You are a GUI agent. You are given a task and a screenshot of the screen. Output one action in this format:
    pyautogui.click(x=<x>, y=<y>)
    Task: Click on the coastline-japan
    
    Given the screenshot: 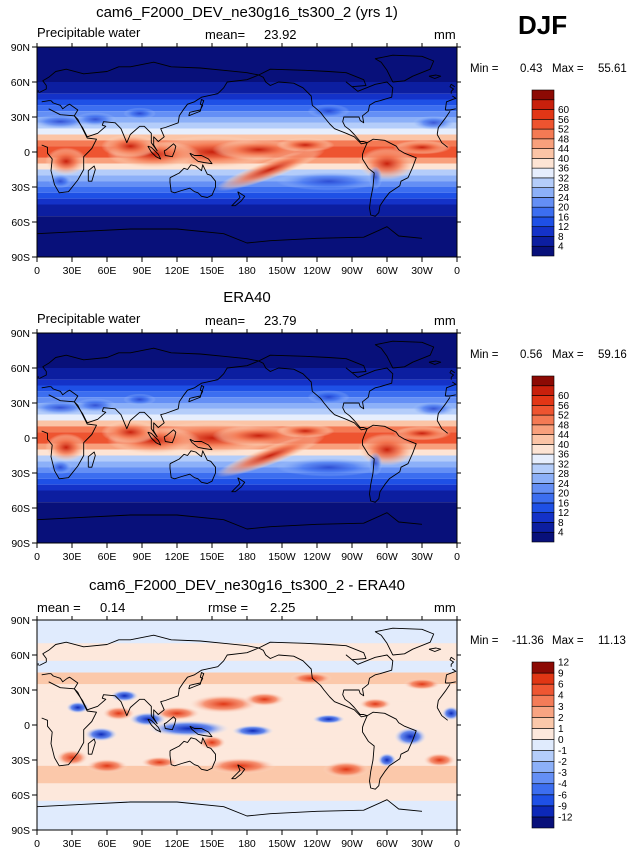 What is the action you would take?
    pyautogui.click(x=196, y=681)
    